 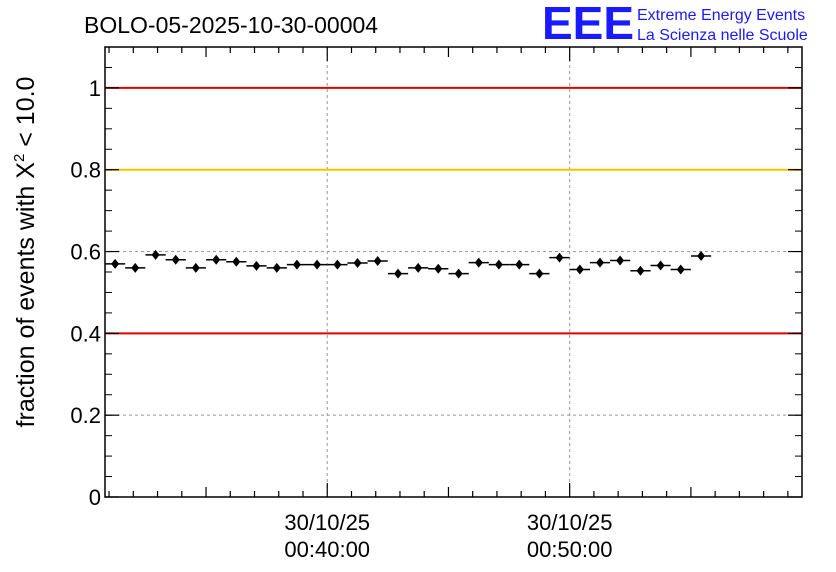 What do you see at coordinates (85, 415) in the screenshot?
I see `y-tick-label: 0.2` at bounding box center [85, 415].